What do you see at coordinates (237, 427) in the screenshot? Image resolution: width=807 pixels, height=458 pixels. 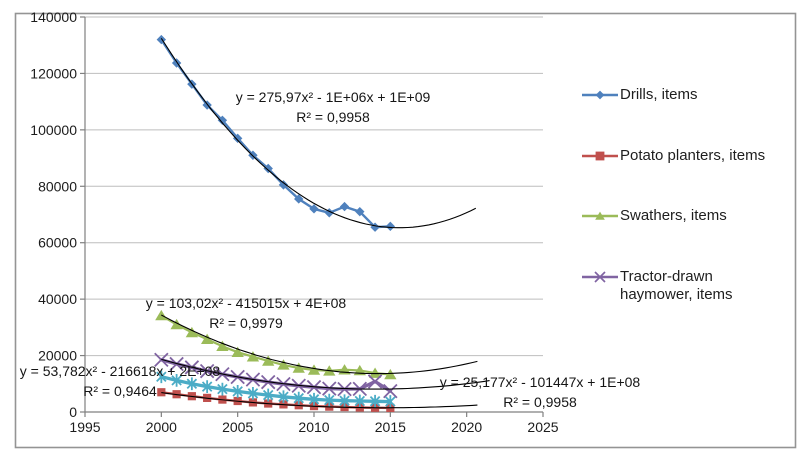 I see `x-axis-label: 2005` at bounding box center [237, 427].